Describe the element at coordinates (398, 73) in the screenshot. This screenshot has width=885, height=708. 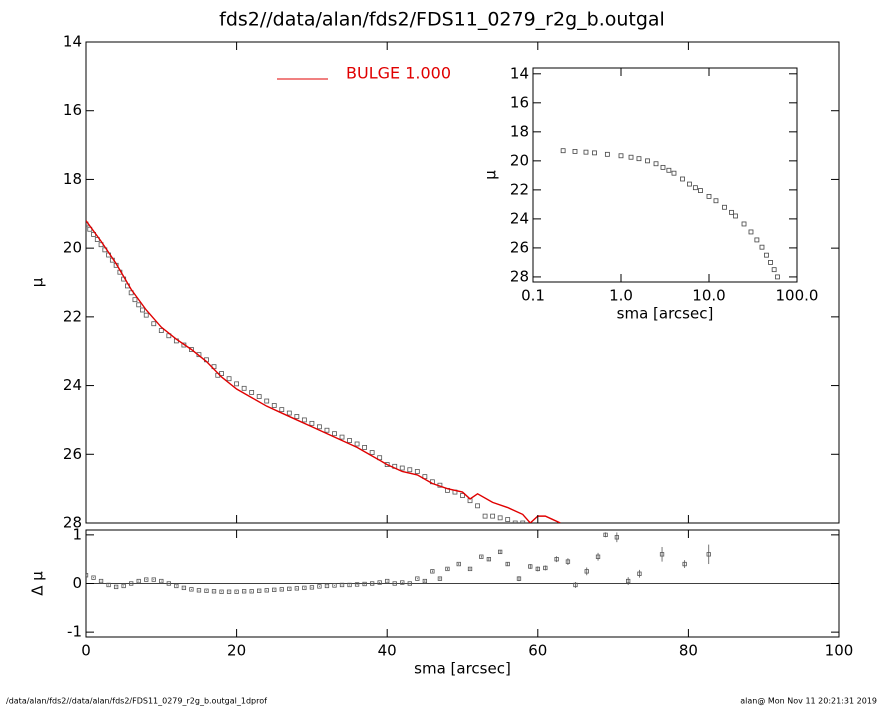
I see `legend-label: BULGE 1.000` at that location.